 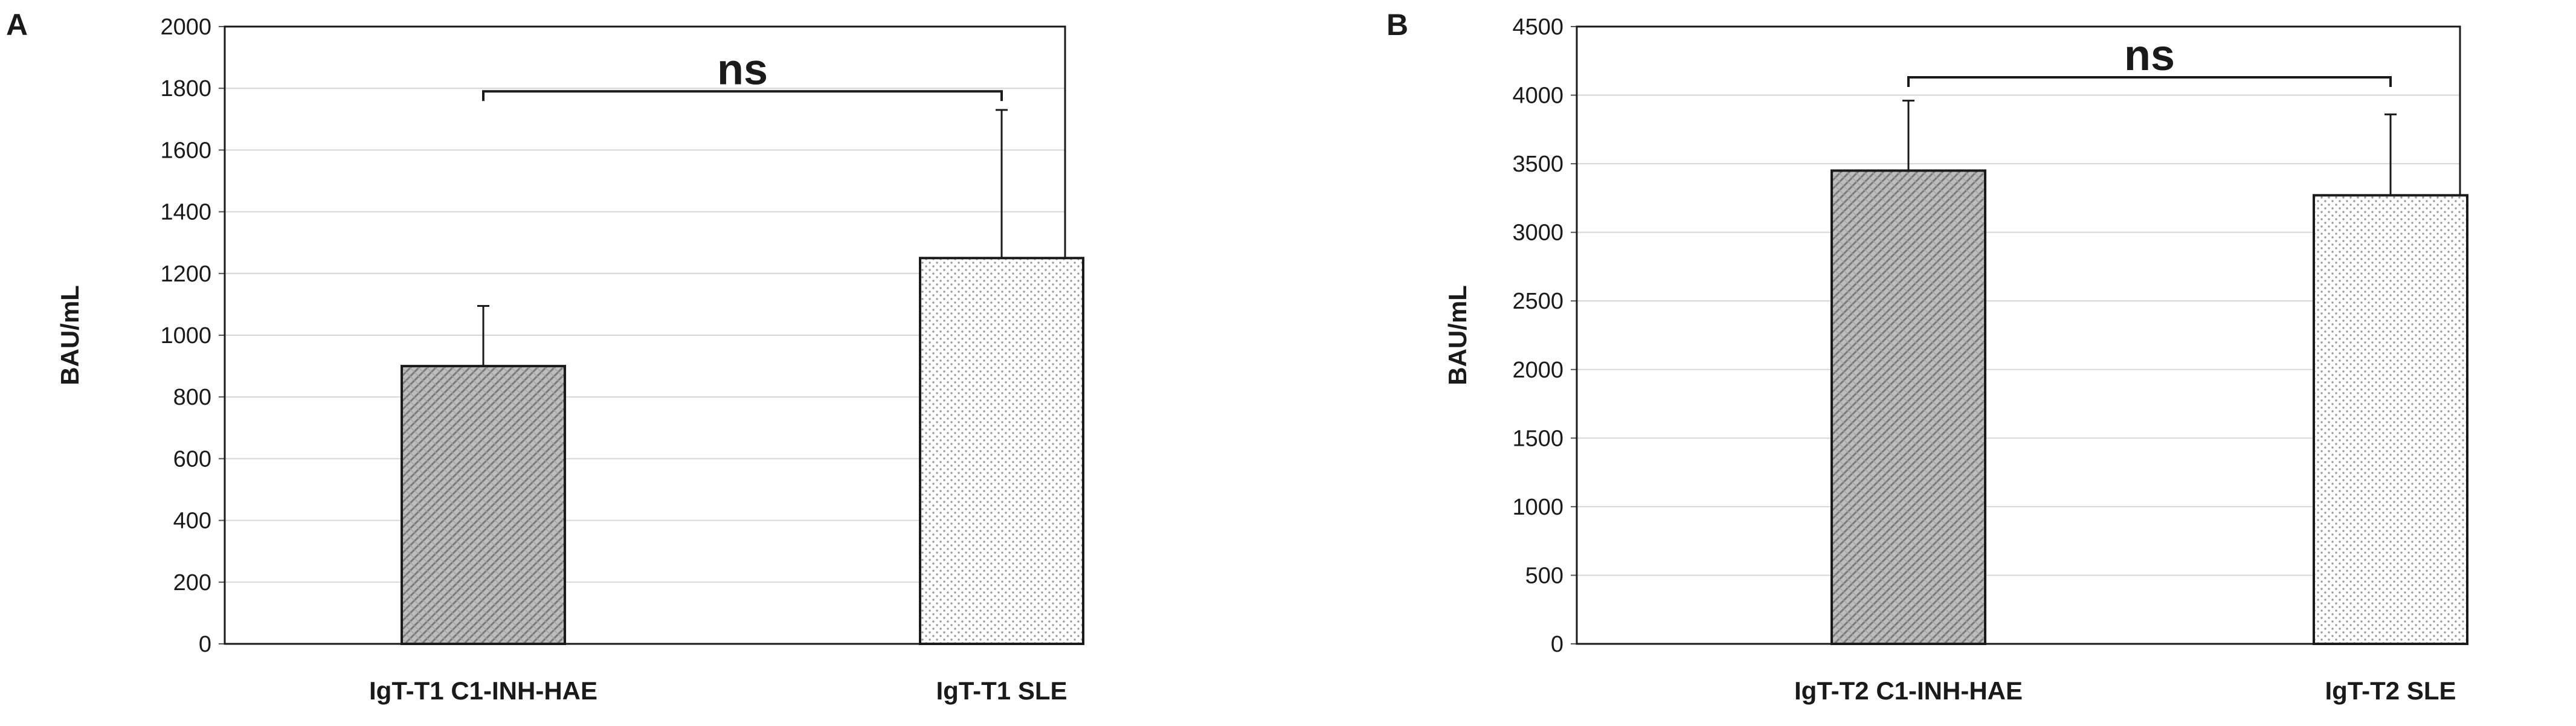 What do you see at coordinates (1909, 690) in the screenshot?
I see `category-label: IgT-T2 C1-INH-HAE` at bounding box center [1909, 690].